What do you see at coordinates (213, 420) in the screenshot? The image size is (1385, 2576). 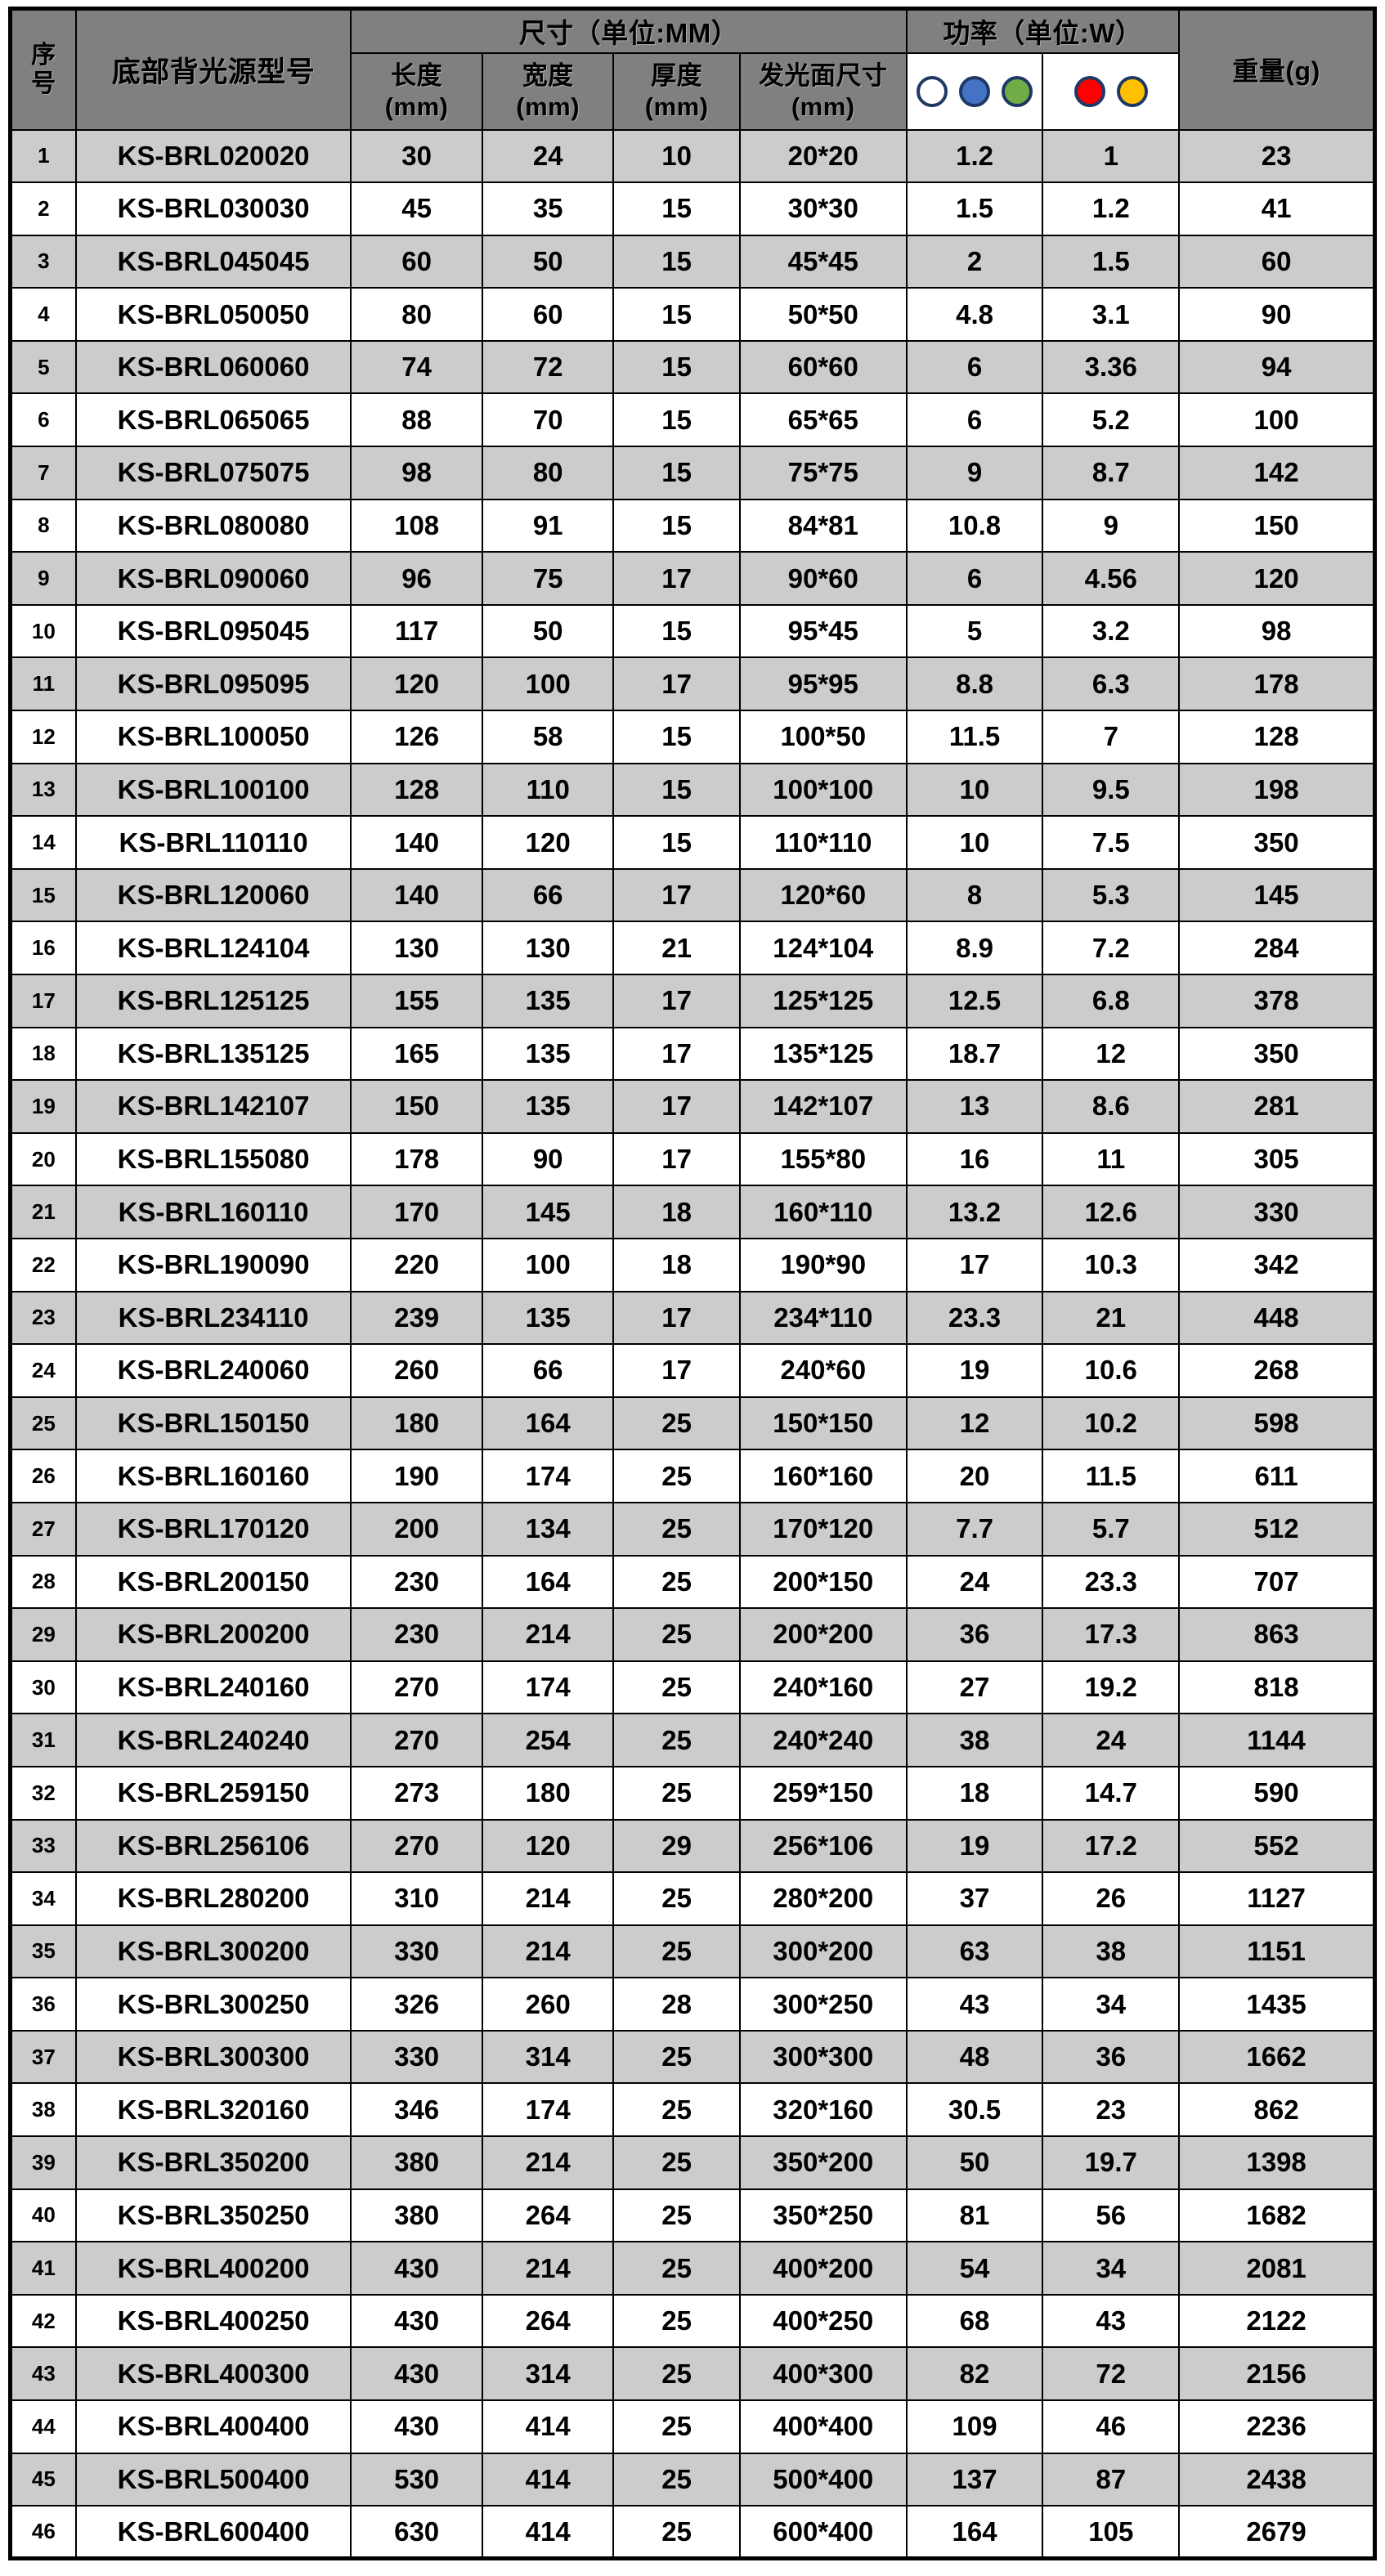 I see `row-model: KS-BRL065065` at bounding box center [213, 420].